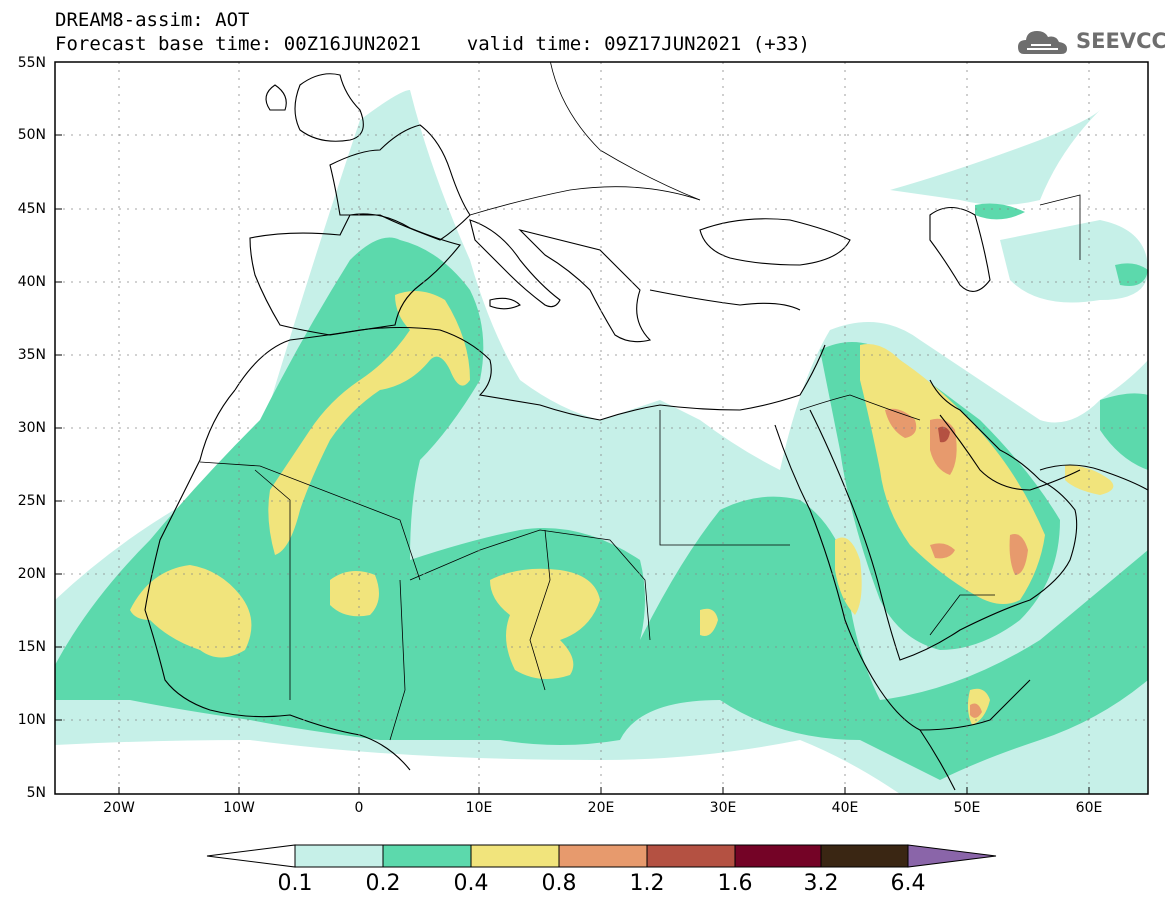  What do you see at coordinates (967, 808) in the screenshot?
I see `lon-label: 50E` at bounding box center [967, 808].